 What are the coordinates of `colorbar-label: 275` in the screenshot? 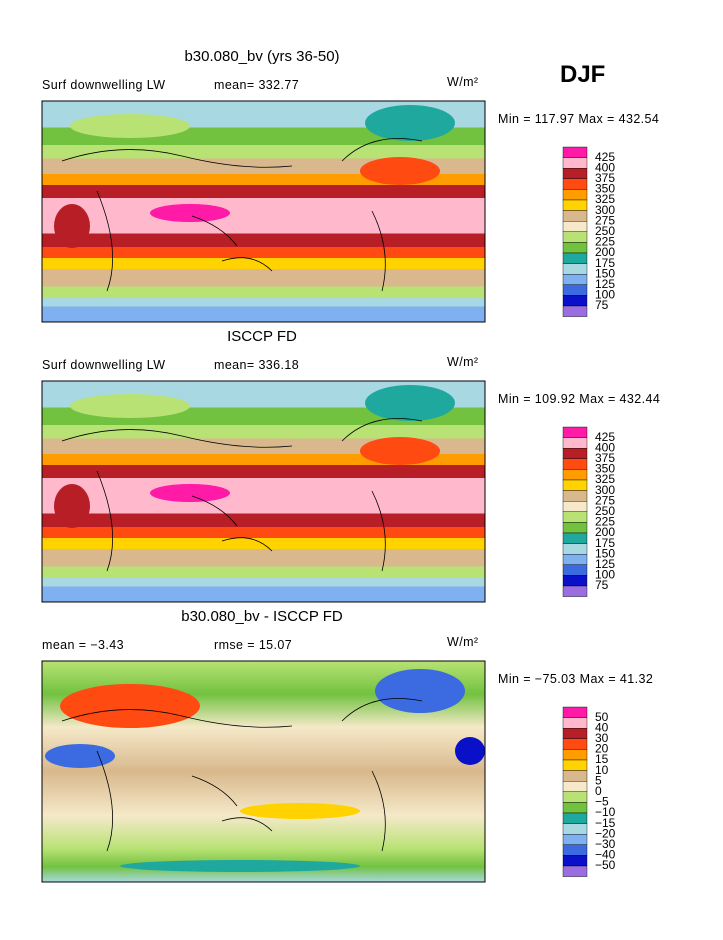 It's located at (605, 500).